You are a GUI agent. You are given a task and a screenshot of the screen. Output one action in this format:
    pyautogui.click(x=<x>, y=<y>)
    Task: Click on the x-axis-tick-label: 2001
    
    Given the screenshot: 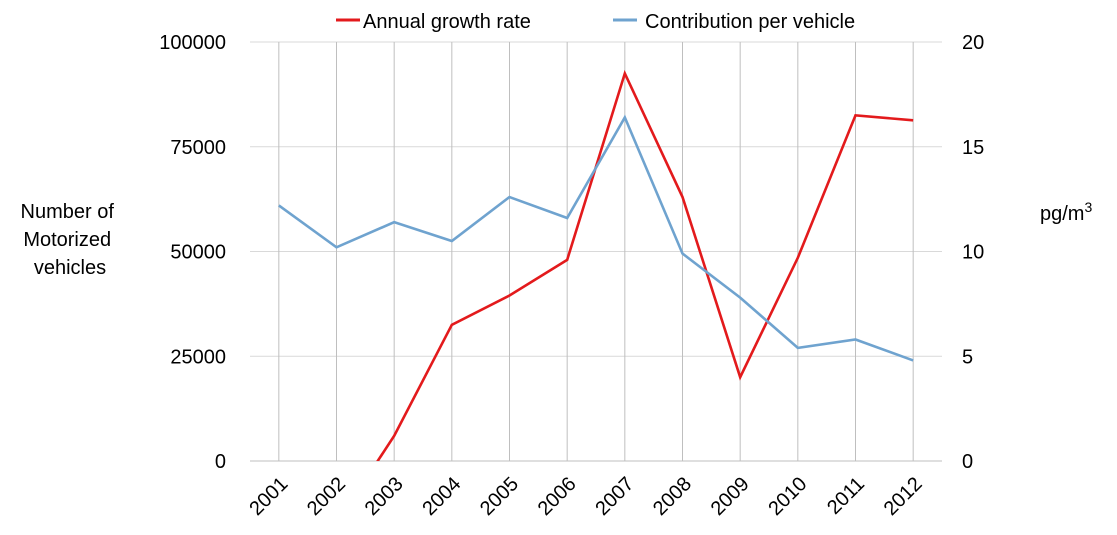 What is the action you would take?
    pyautogui.click(x=268, y=496)
    